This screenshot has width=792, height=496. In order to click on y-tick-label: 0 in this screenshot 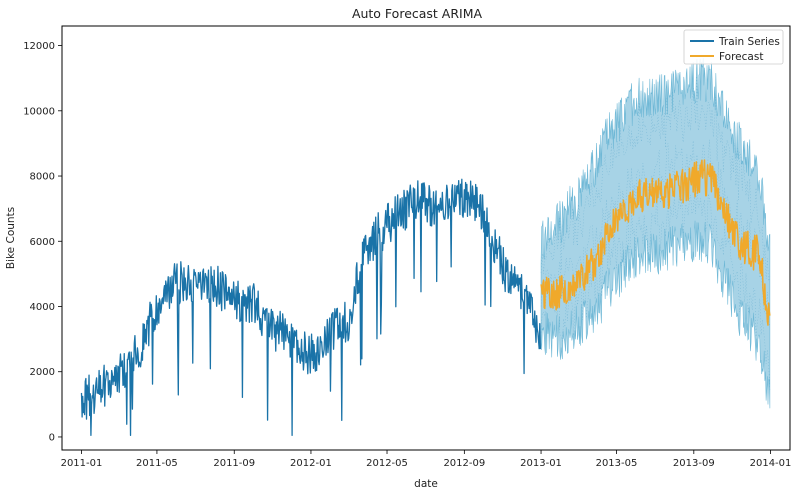, I will do `click(52, 437)`.